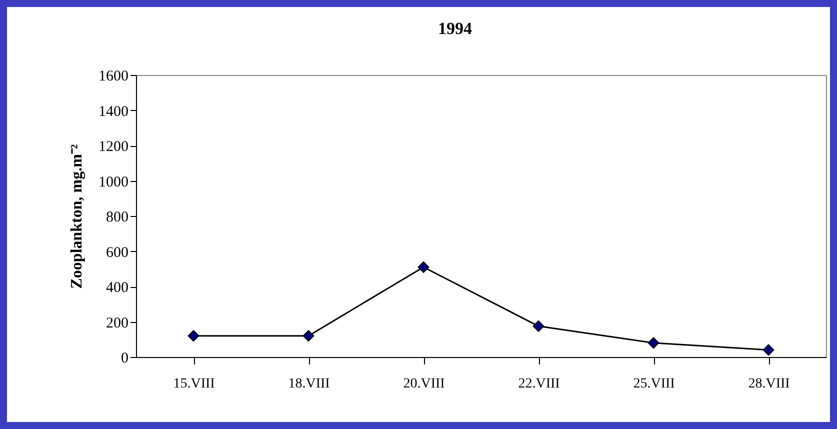 Image resolution: width=837 pixels, height=429 pixels. Describe the element at coordinates (194, 384) in the screenshot. I see `x-tick-label: 15.VIII` at that location.